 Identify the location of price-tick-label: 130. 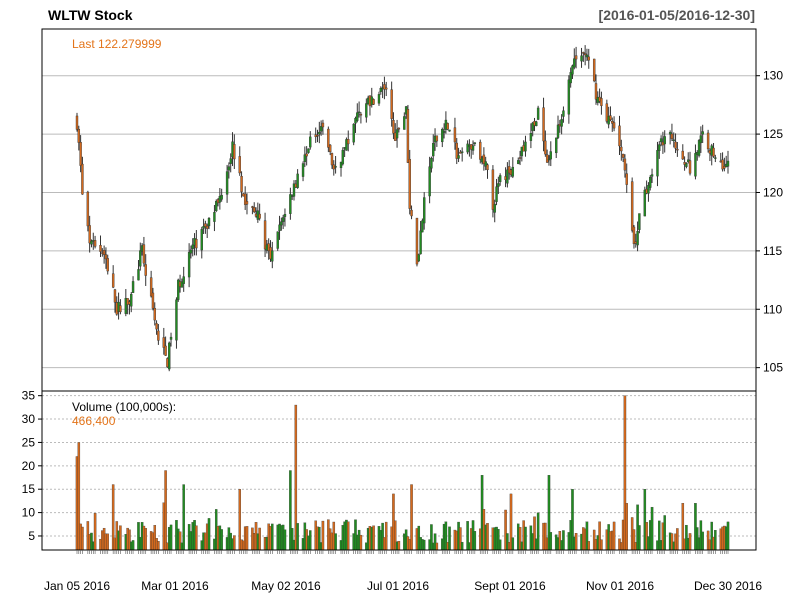
(773, 76).